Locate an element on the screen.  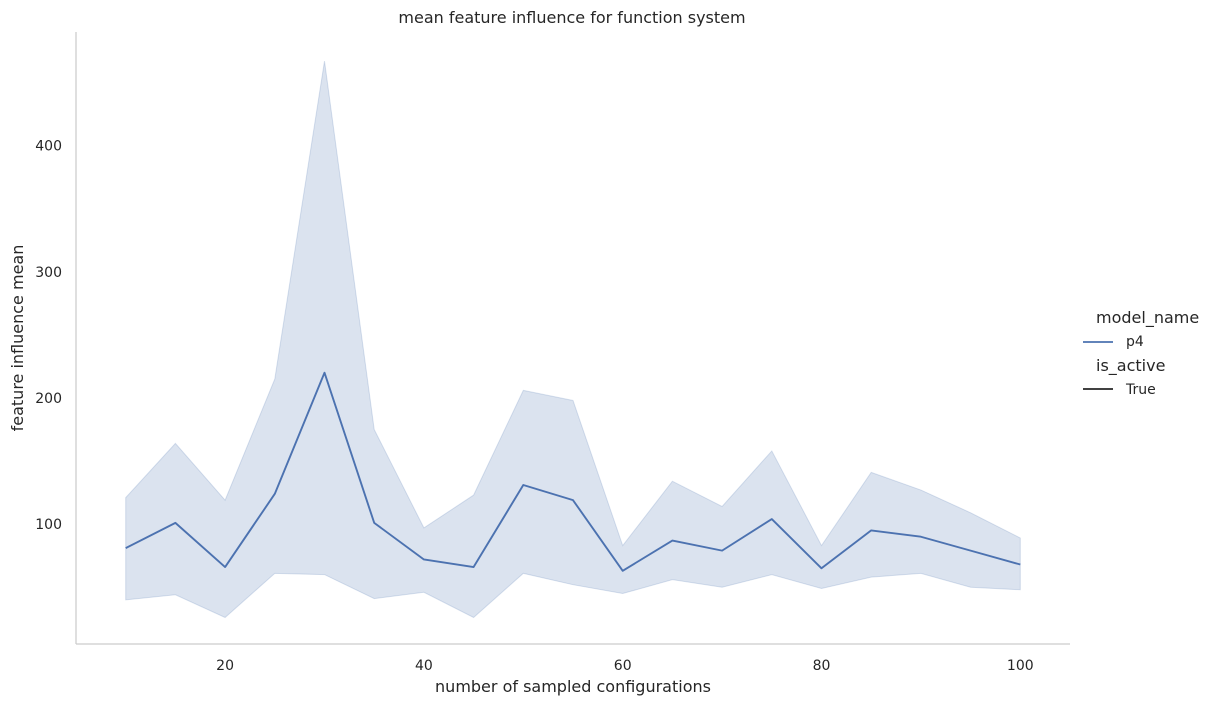
y-tick-label-300: 300 is located at coordinates (48, 273).